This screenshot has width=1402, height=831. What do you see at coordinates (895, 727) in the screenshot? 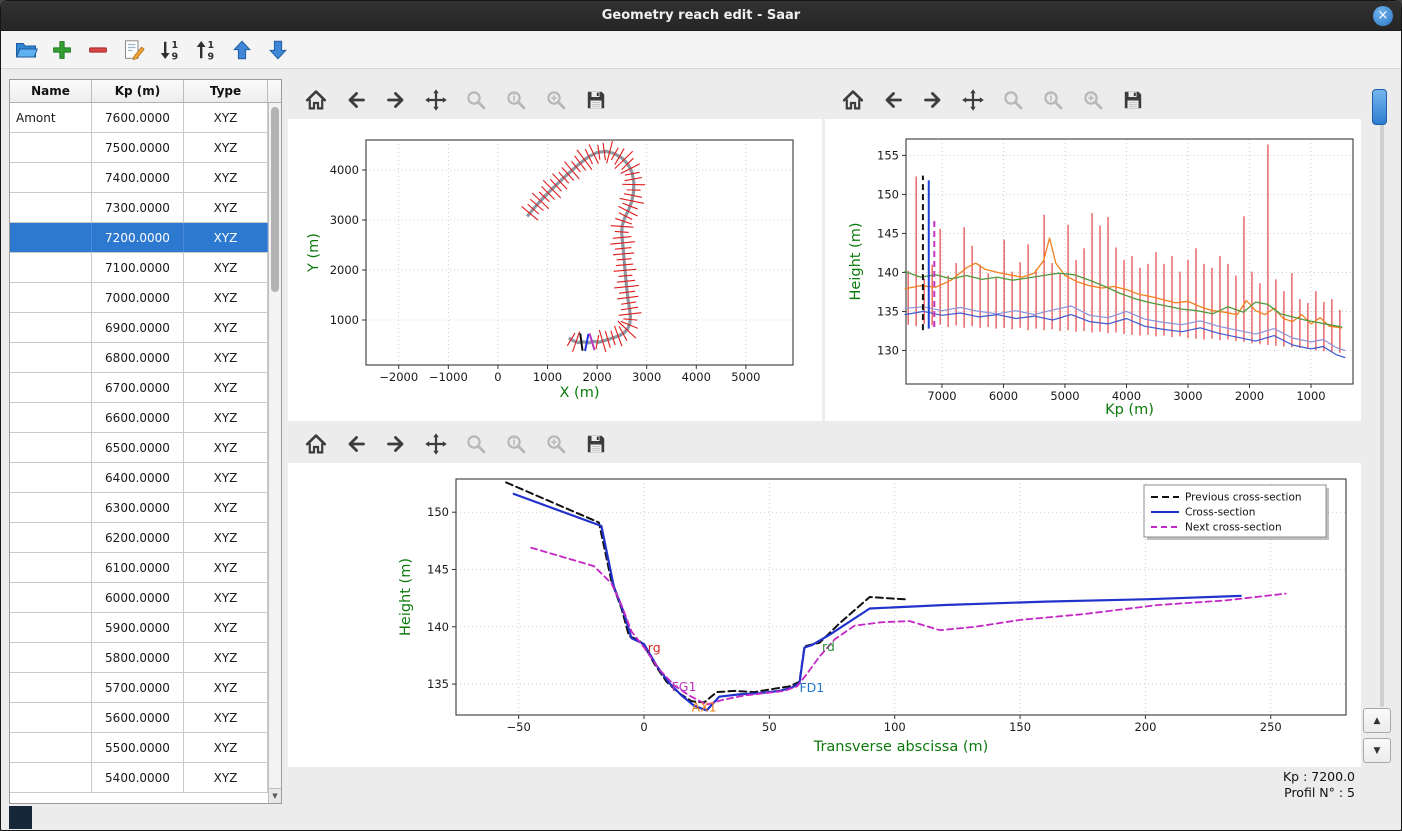
I see `svg-text: 100` at bounding box center [895, 727].